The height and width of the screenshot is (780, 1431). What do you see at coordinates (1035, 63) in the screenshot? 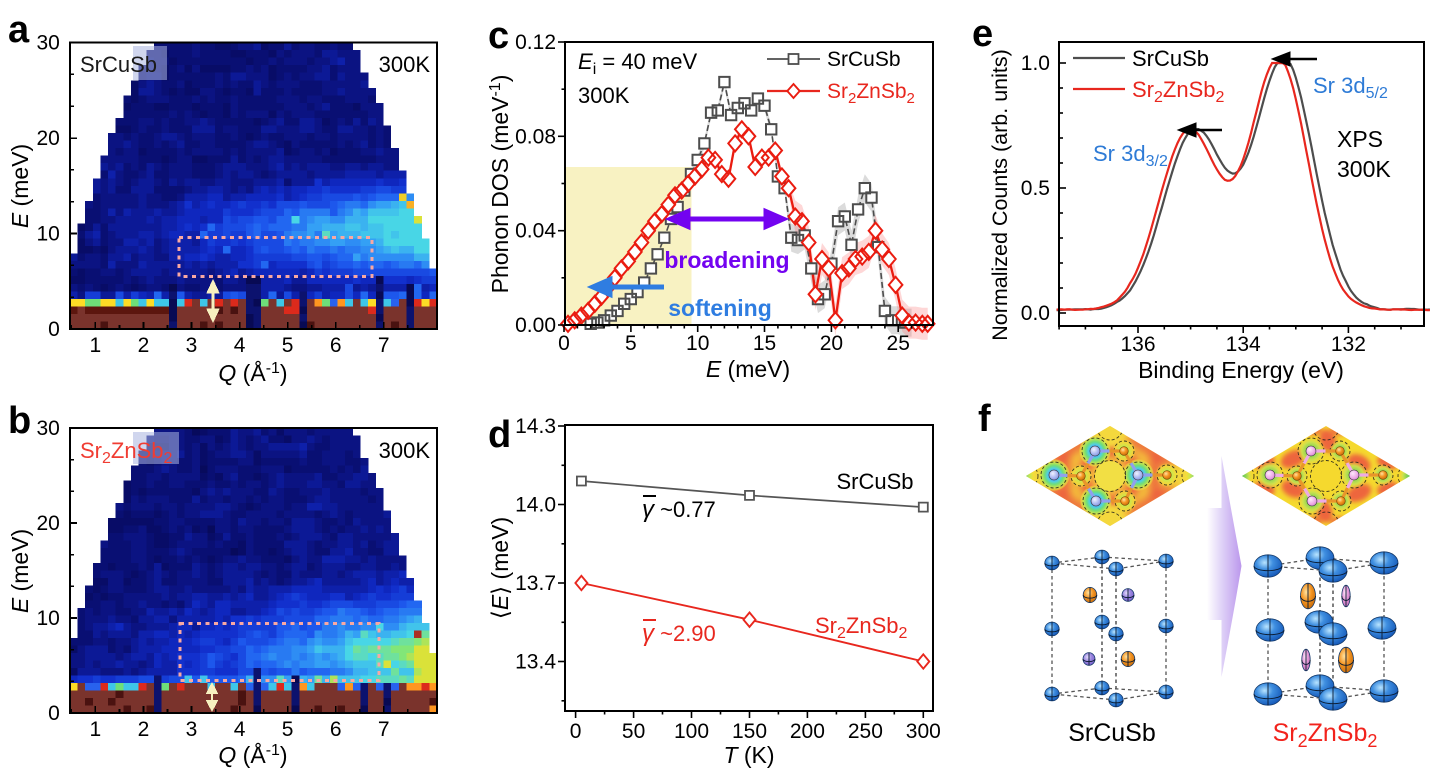
I see `svg-text: 1.0` at bounding box center [1035, 63].